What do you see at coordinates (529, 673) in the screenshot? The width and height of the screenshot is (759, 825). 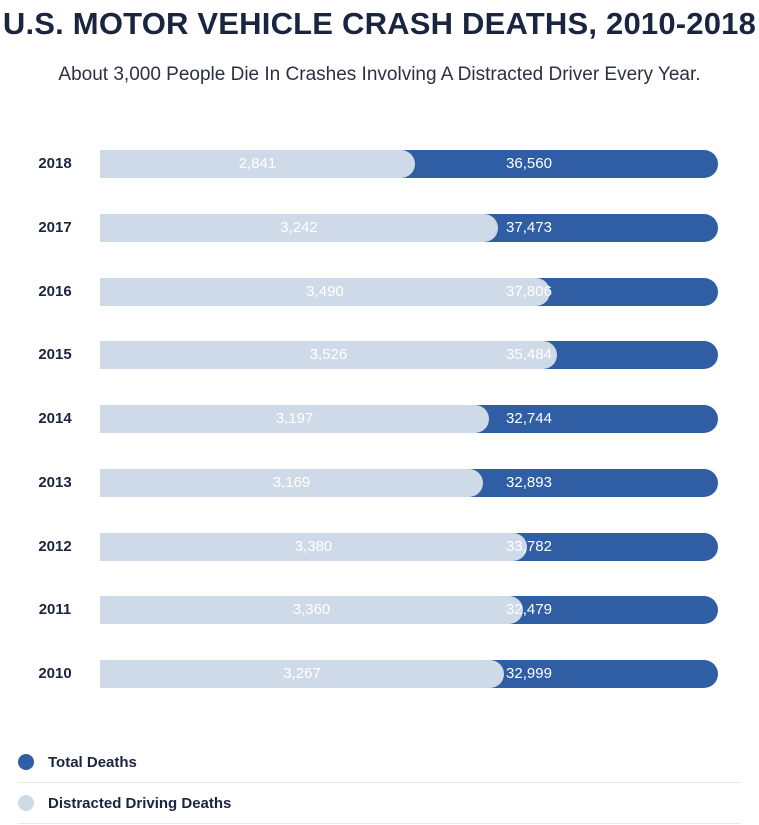 I see `value-label-total-2010: 32,999` at bounding box center [529, 673].